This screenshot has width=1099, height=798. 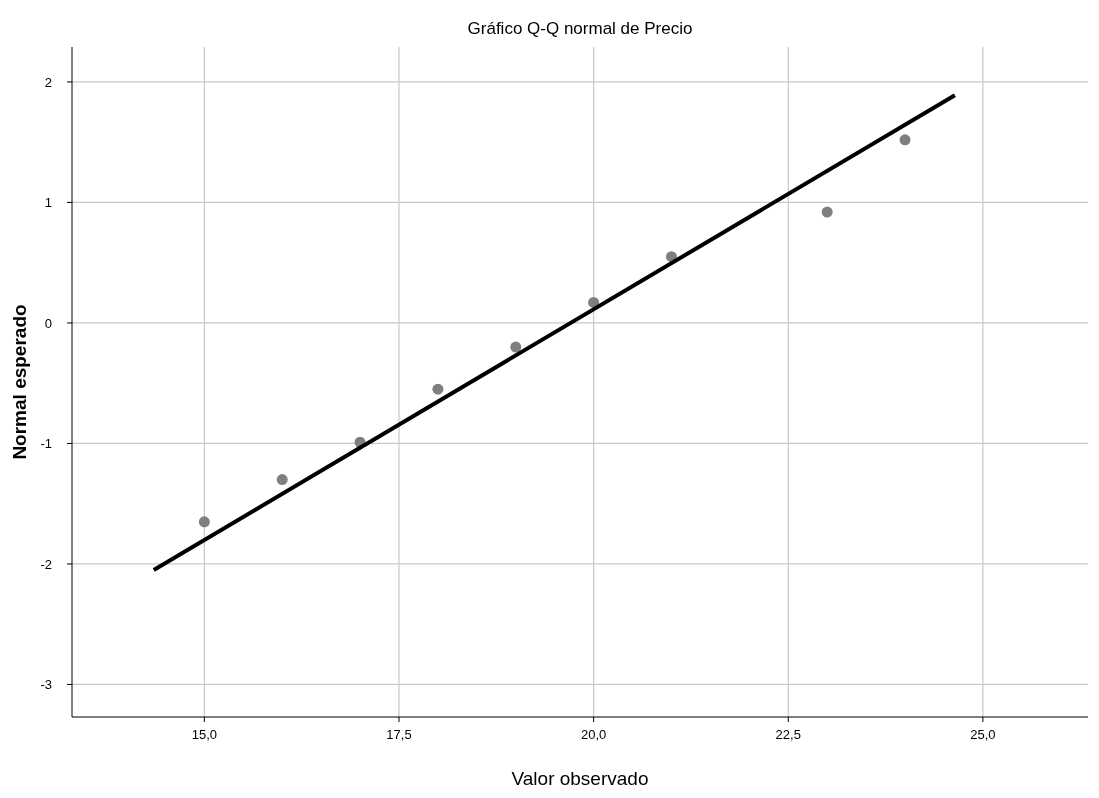 I want to click on chart-title: Gráfico Q-Q normal de Precio, so click(x=580, y=28).